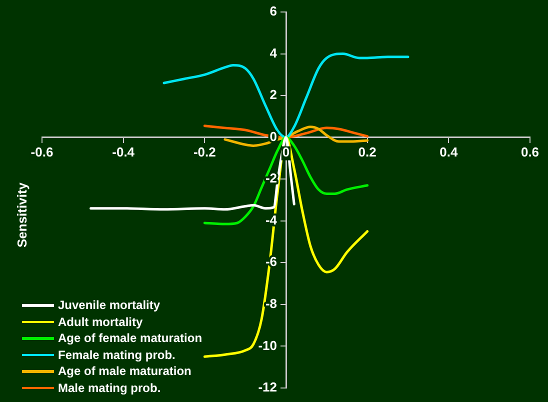 This screenshot has height=402, width=548. What do you see at coordinates (42, 152) in the screenshot?
I see `x-tick-label: -0.6` at bounding box center [42, 152].